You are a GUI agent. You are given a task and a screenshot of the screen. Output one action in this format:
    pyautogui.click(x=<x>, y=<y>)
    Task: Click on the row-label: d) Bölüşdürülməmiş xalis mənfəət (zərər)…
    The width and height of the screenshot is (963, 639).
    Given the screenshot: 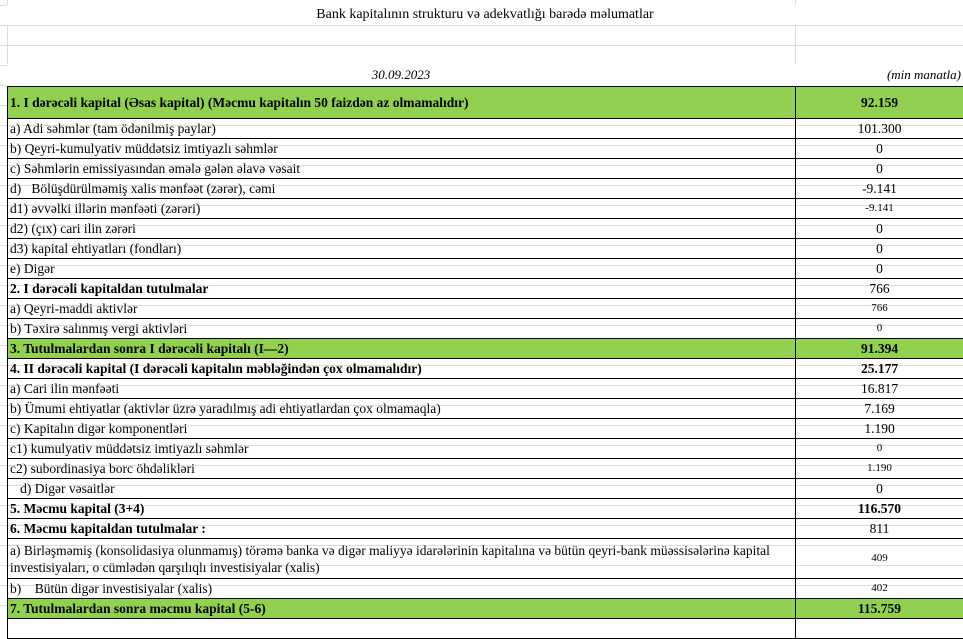 What is the action you would take?
    pyautogui.click(x=402, y=189)
    